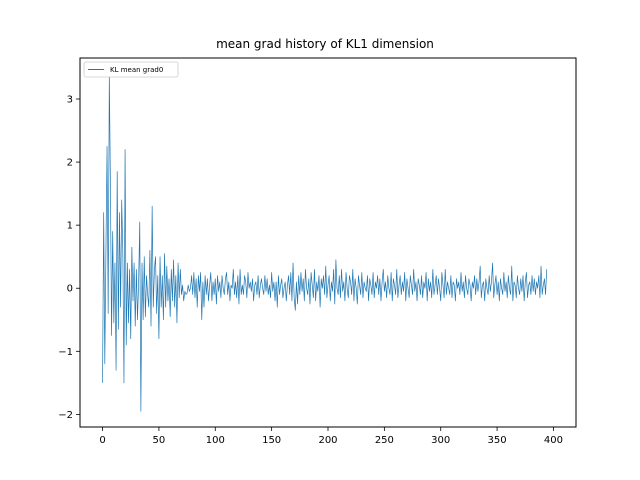 The width and height of the screenshot is (640, 480). Describe the element at coordinates (271, 440) in the screenshot. I see `x-tick-label: 150` at that location.